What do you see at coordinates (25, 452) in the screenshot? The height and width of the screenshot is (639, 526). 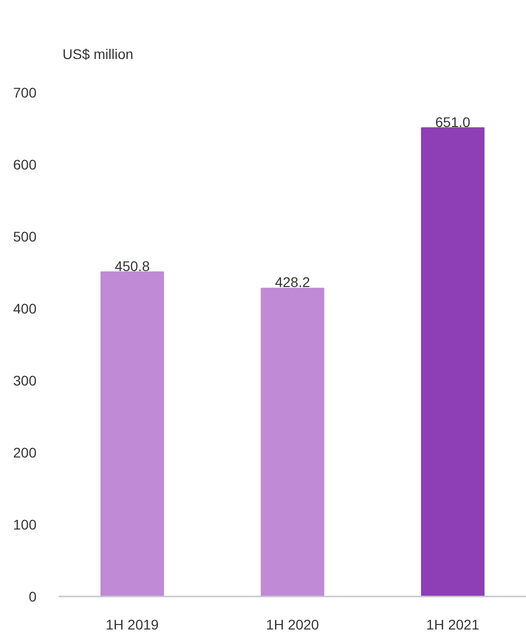 I see `y-tick-label: 200` at bounding box center [25, 452].